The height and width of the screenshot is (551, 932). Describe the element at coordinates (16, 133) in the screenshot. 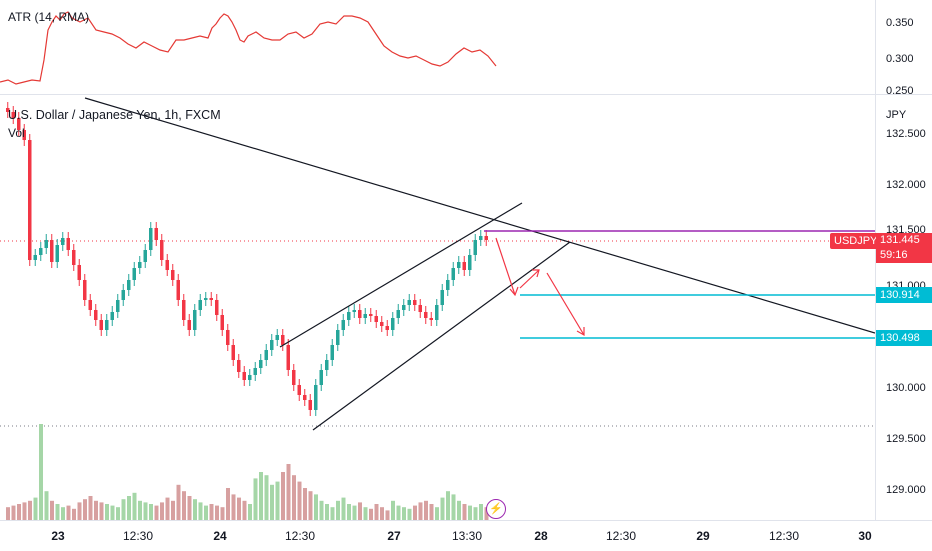

I see `volume-legend: Vol` at that location.